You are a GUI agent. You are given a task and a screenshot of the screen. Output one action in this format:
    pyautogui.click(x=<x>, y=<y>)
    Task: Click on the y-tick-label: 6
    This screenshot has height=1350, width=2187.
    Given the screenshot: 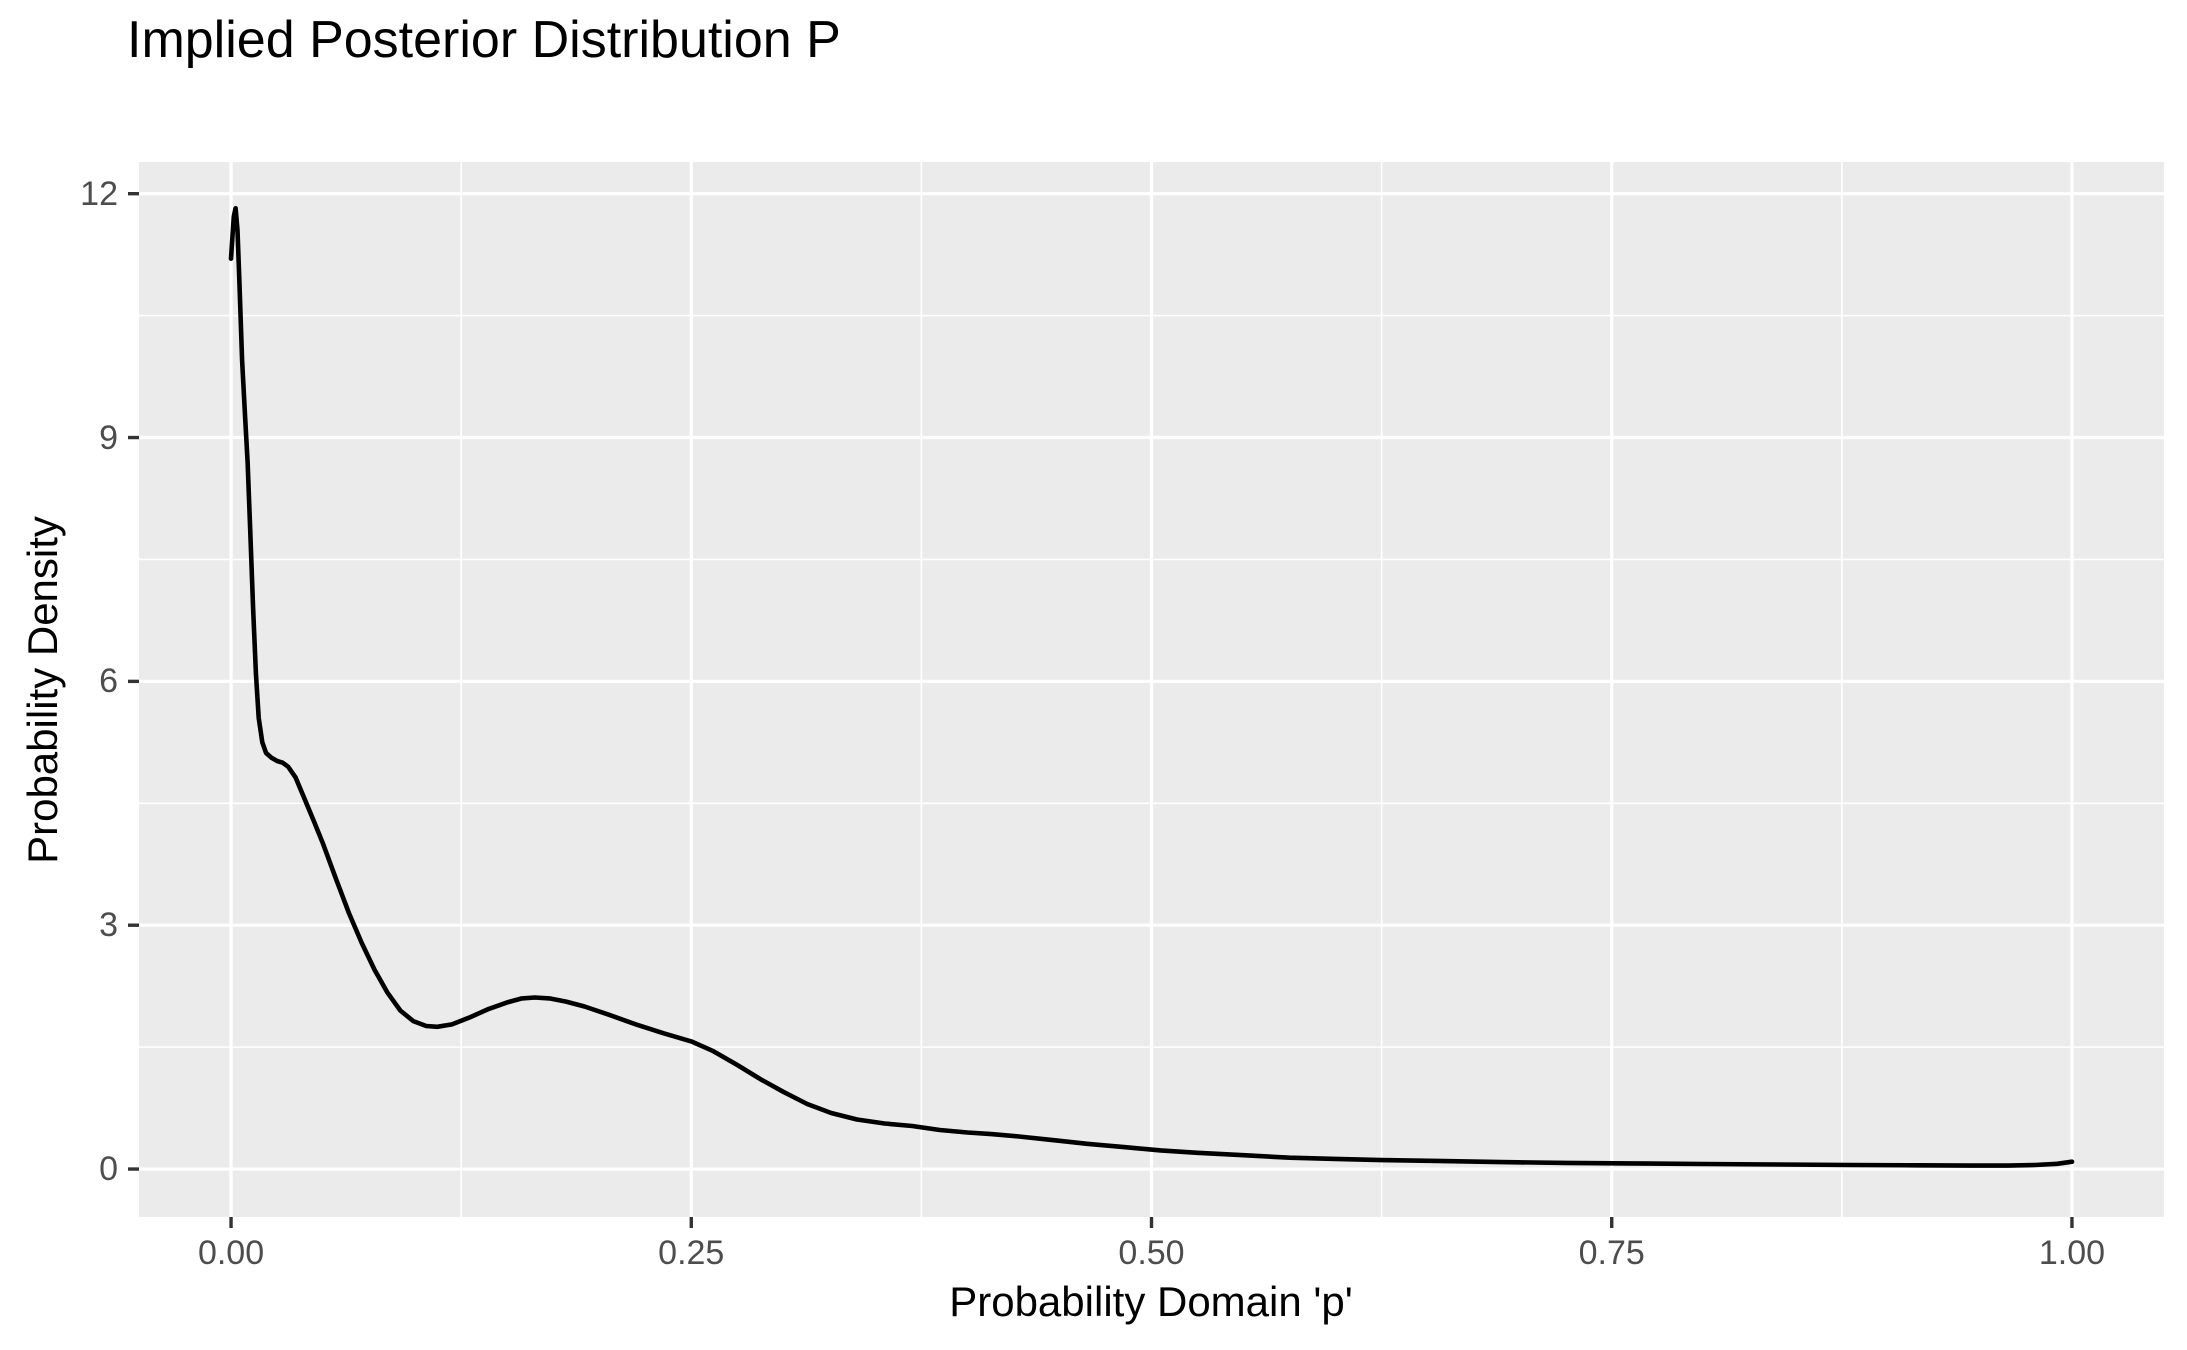 What is the action you would take?
    pyautogui.click(x=108, y=681)
    